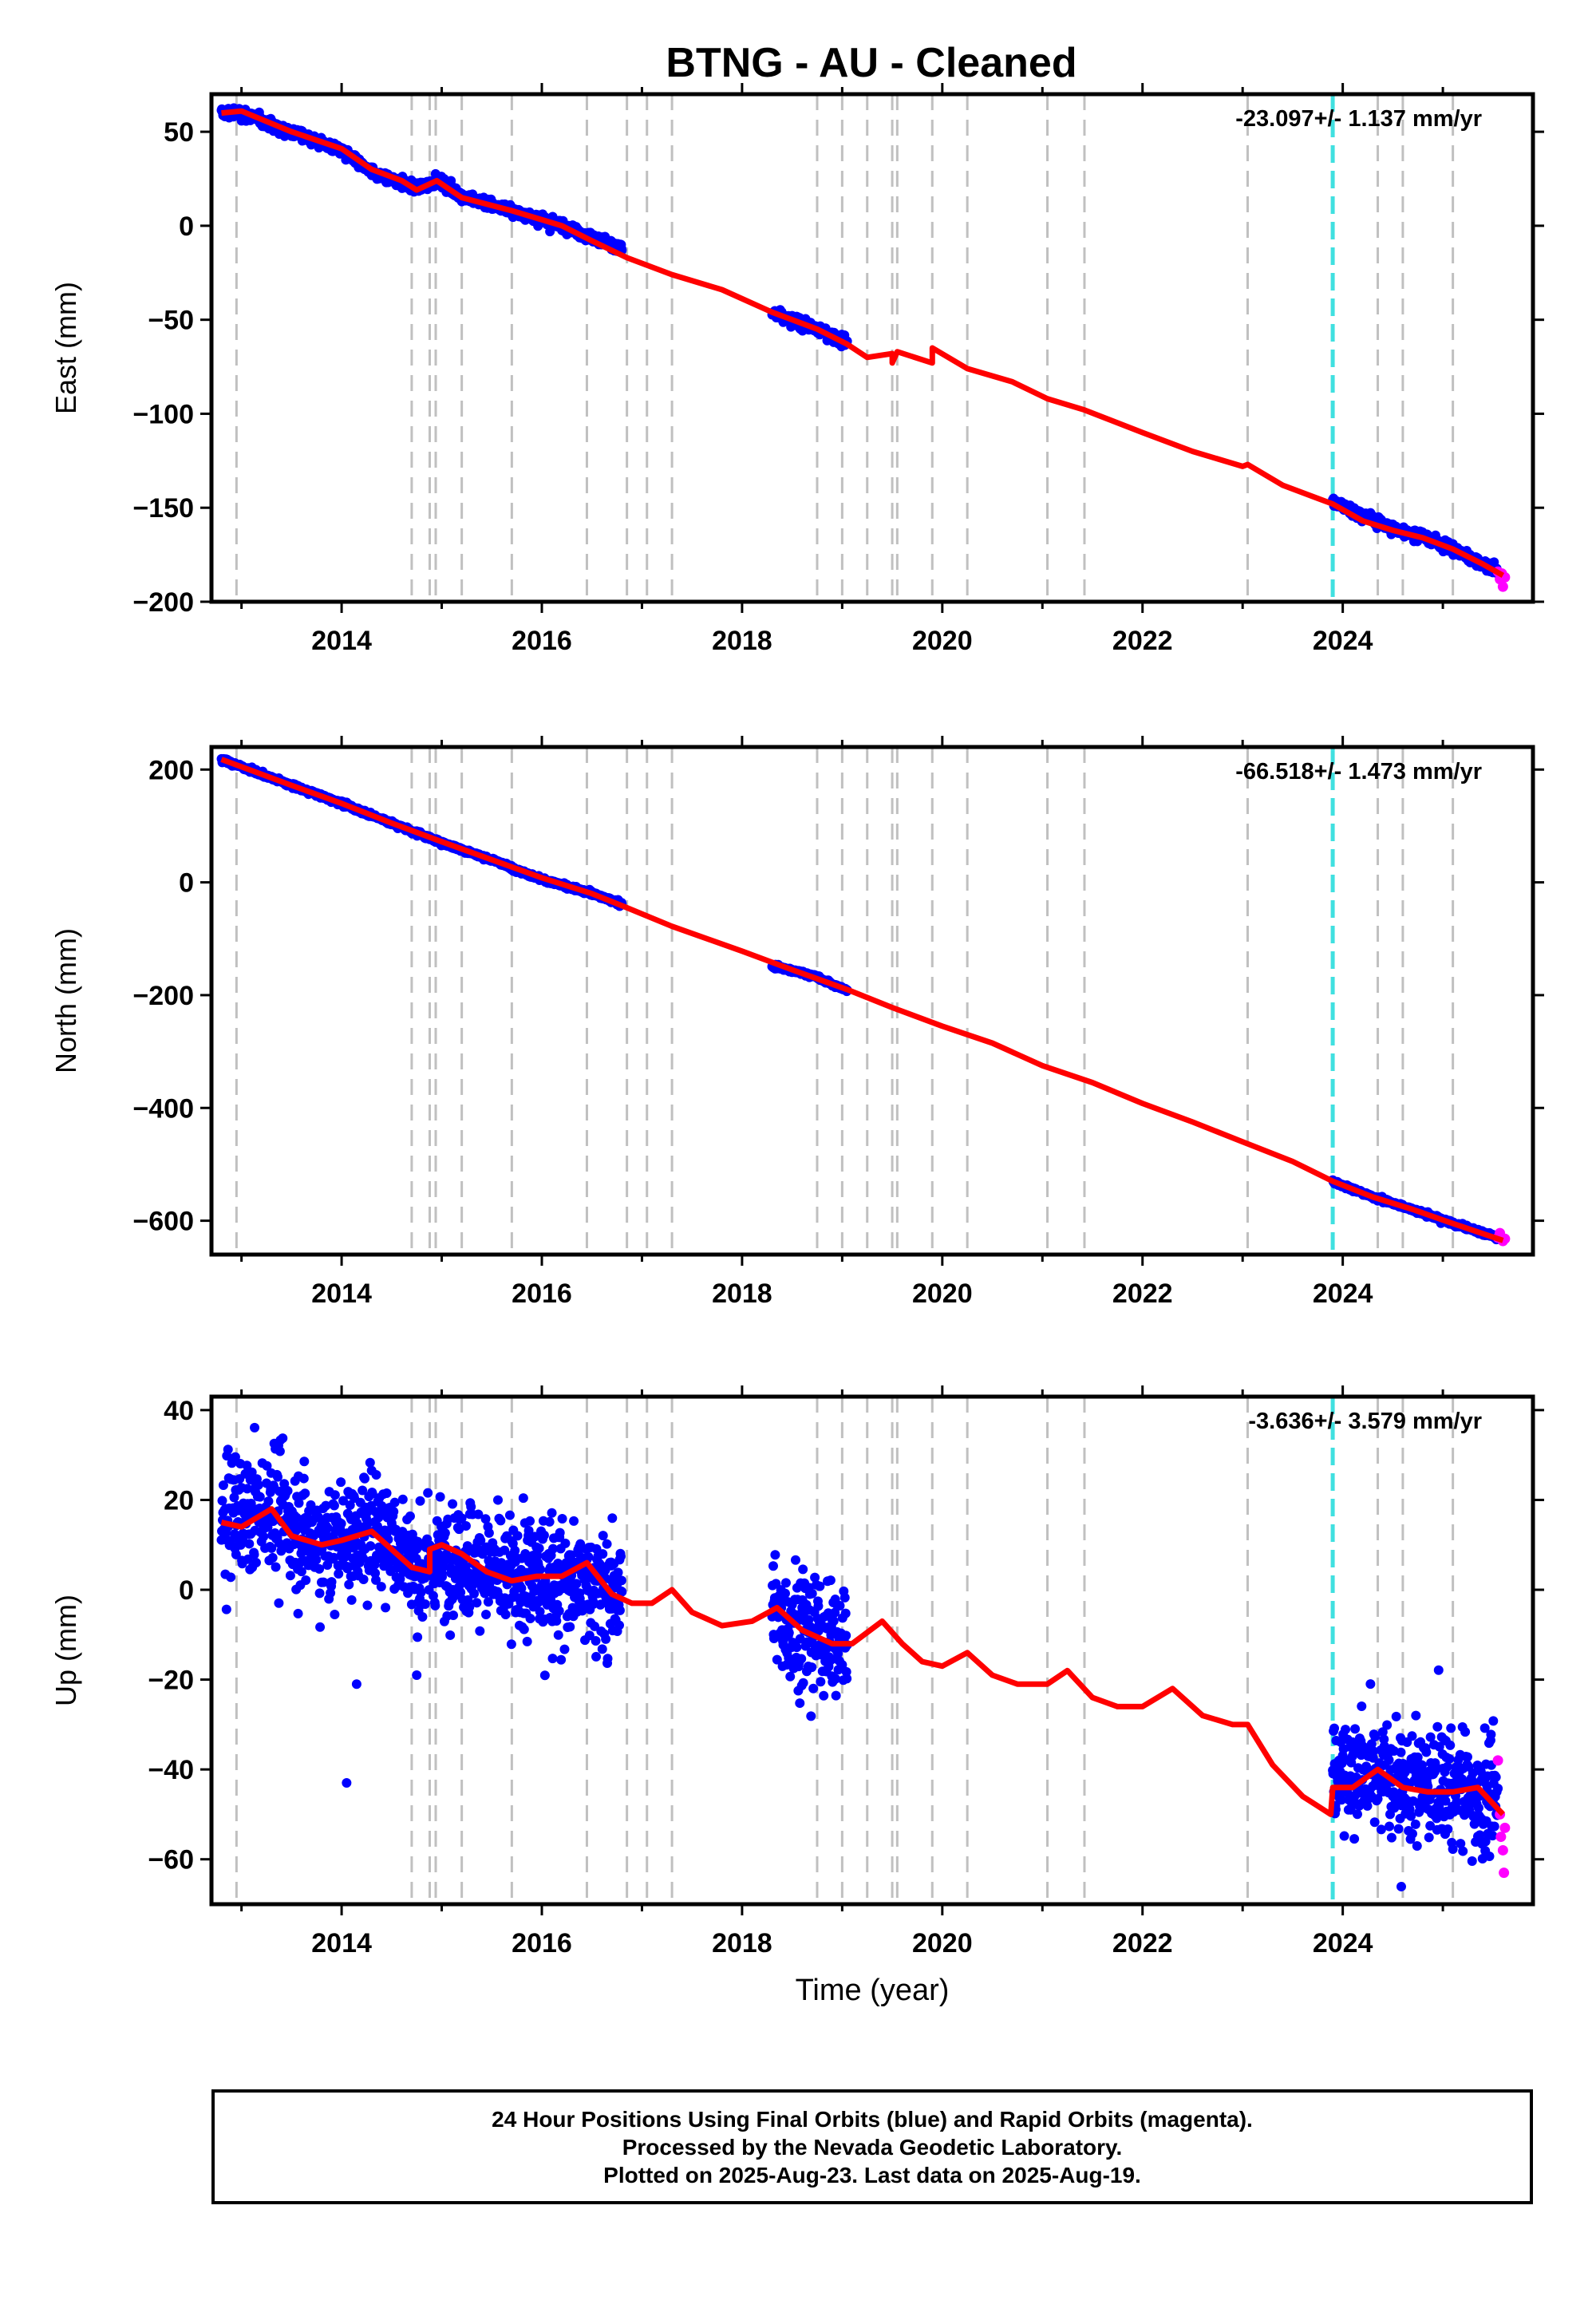  I want to click on chart-title: BTNG - AU - Cleaned, so click(871, 63).